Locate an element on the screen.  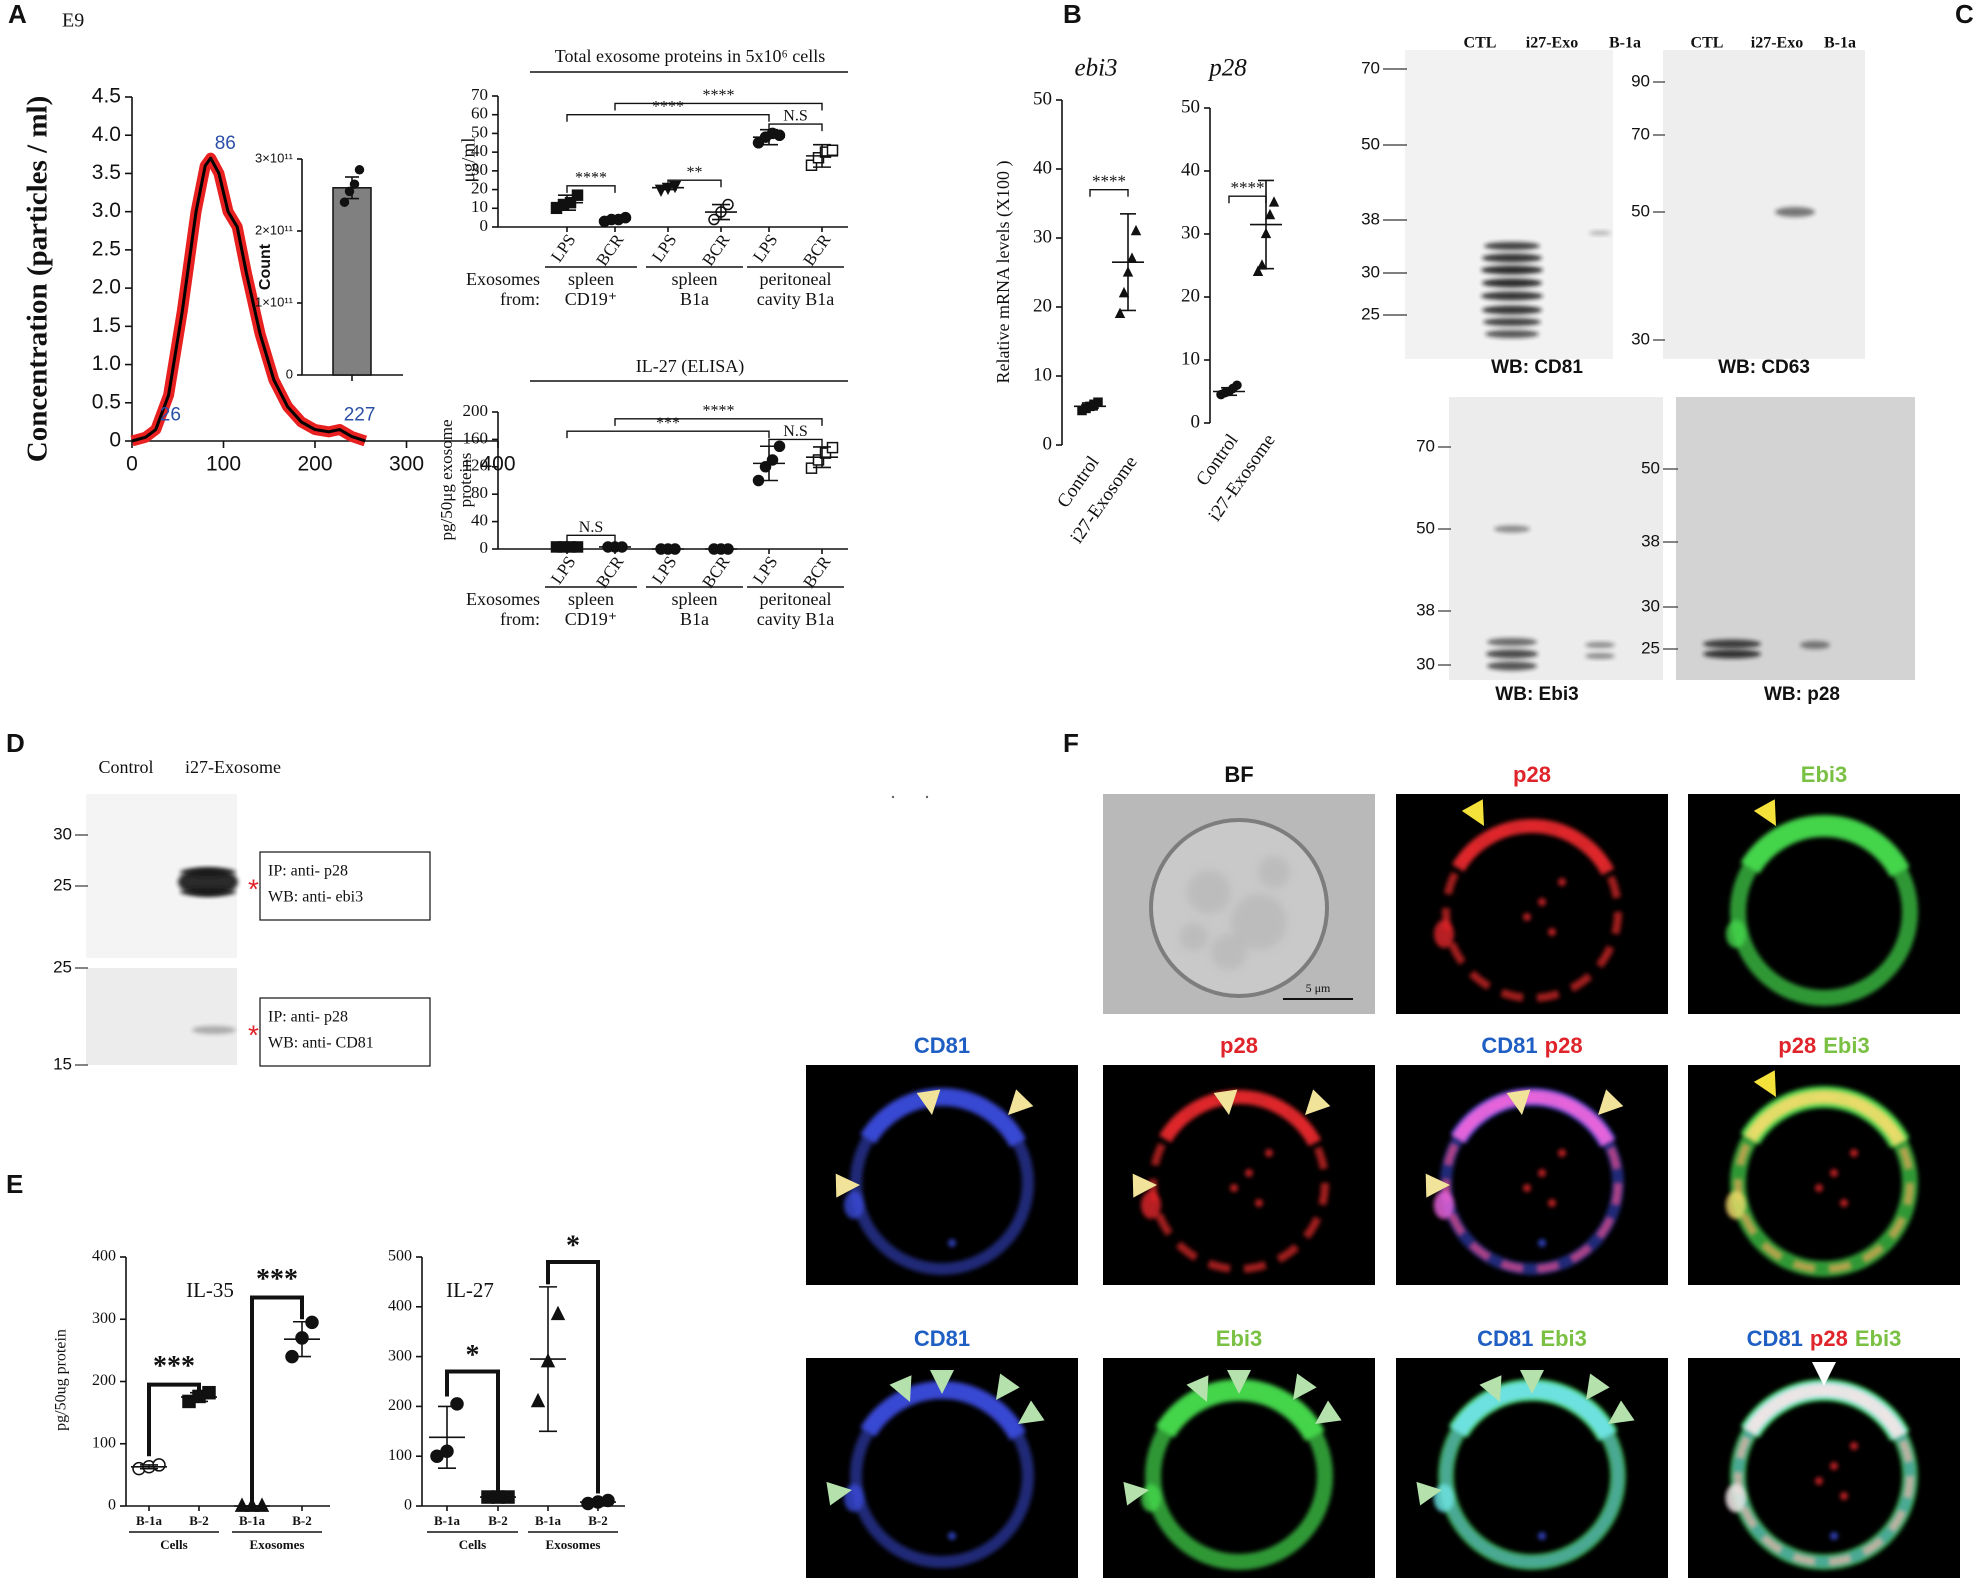
group-label: Exosomes is located at coordinates (573, 1544).